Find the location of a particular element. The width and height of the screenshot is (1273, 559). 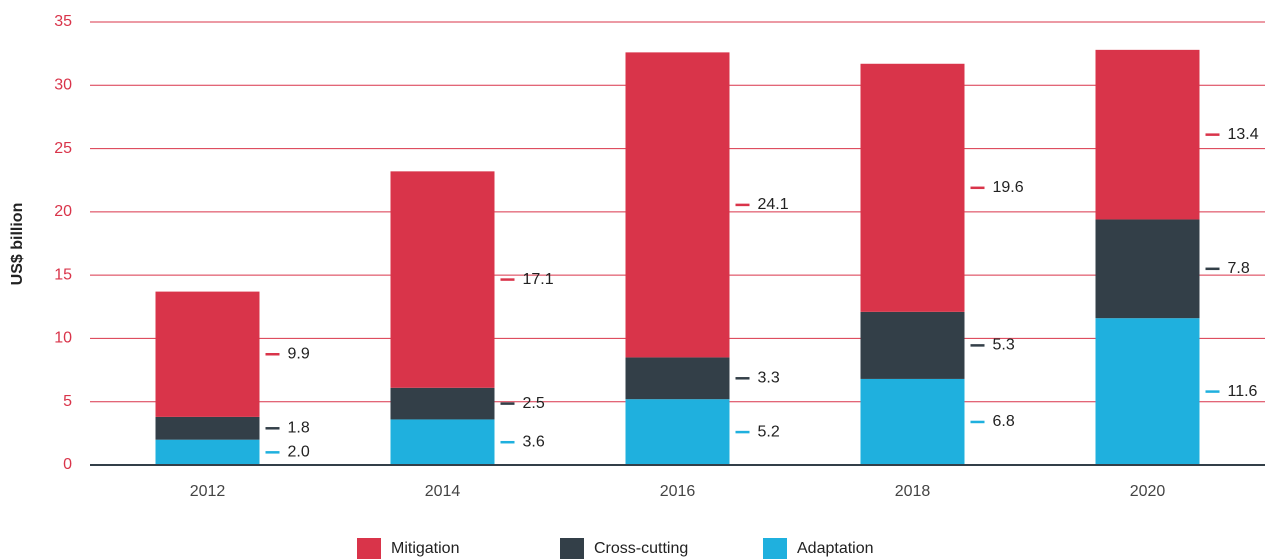

y-tick-label: 15 is located at coordinates (63, 274).